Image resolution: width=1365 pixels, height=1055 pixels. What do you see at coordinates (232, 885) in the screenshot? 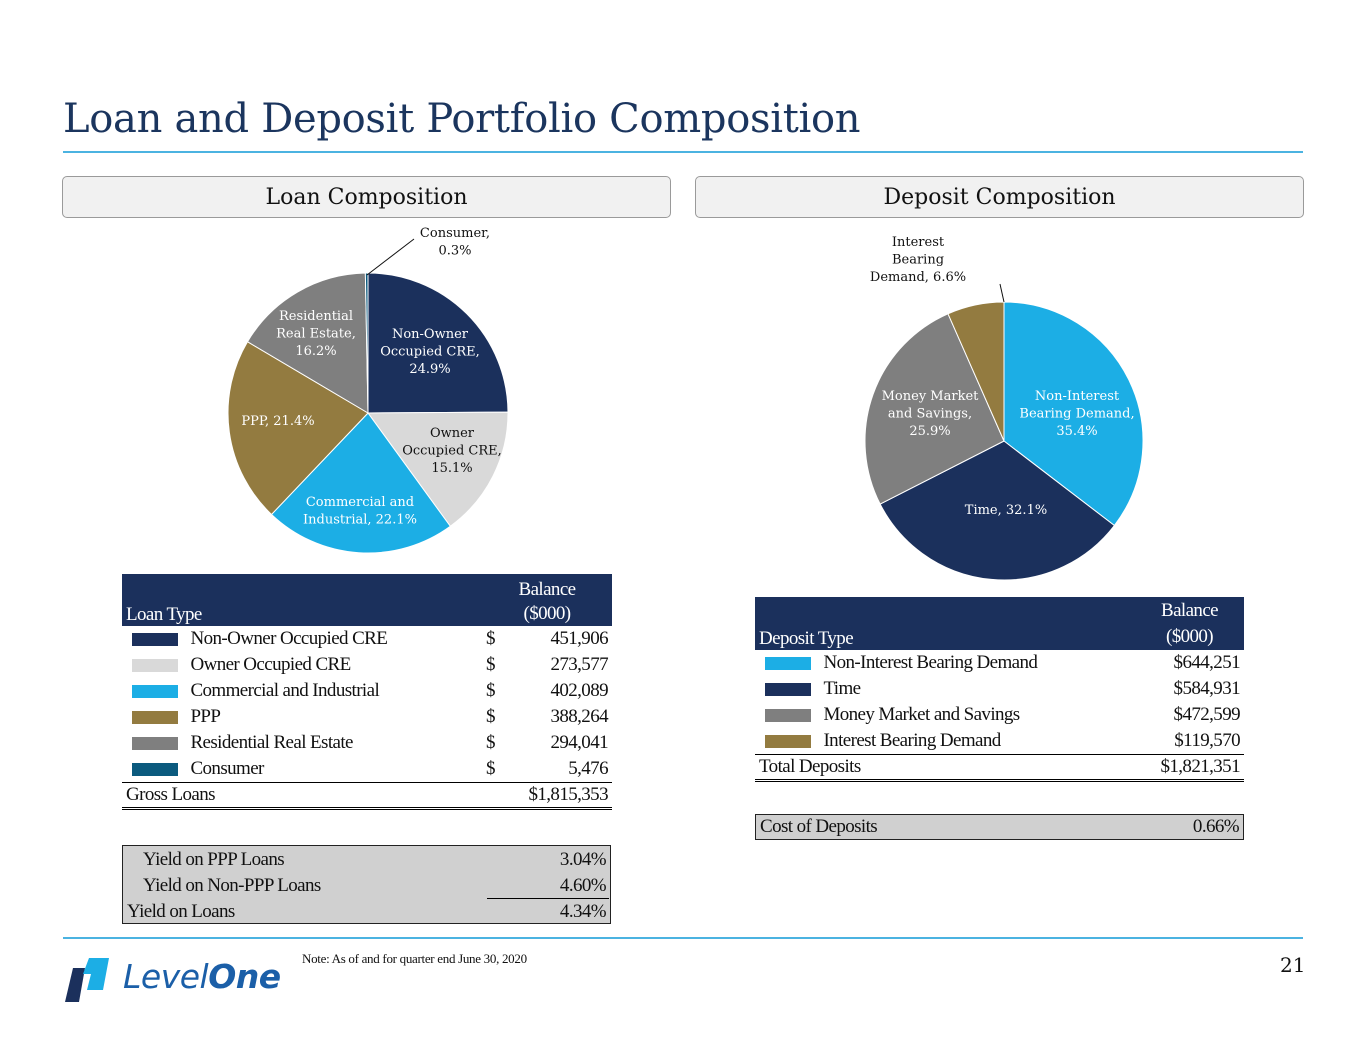
I see `yield-label: Yield on Non-PPP Loans` at bounding box center [232, 885].